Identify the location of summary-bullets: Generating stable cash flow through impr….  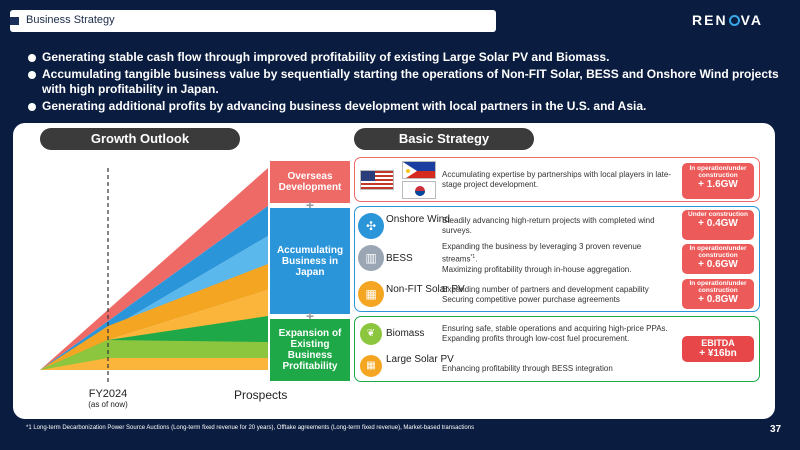
(406, 83).